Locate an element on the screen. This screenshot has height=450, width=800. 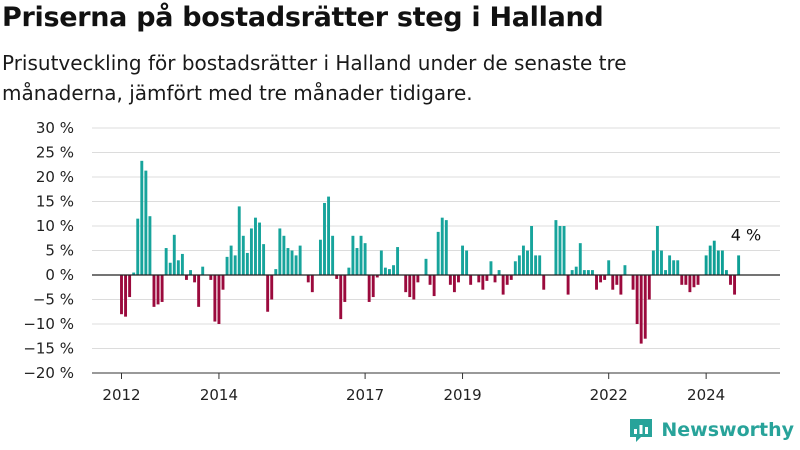
x-tick-label: 2012 is located at coordinates (121, 395).